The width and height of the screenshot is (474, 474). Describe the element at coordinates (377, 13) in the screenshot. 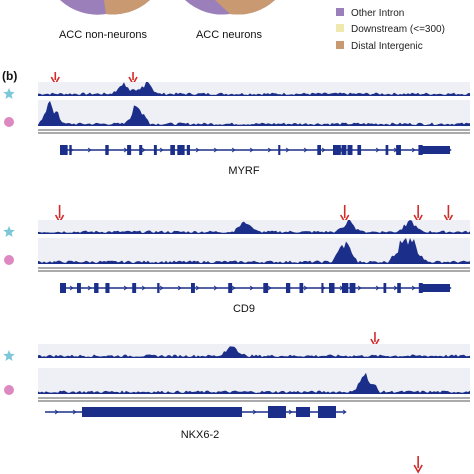

I see `legend-label-other-intron: Other Intron` at that location.